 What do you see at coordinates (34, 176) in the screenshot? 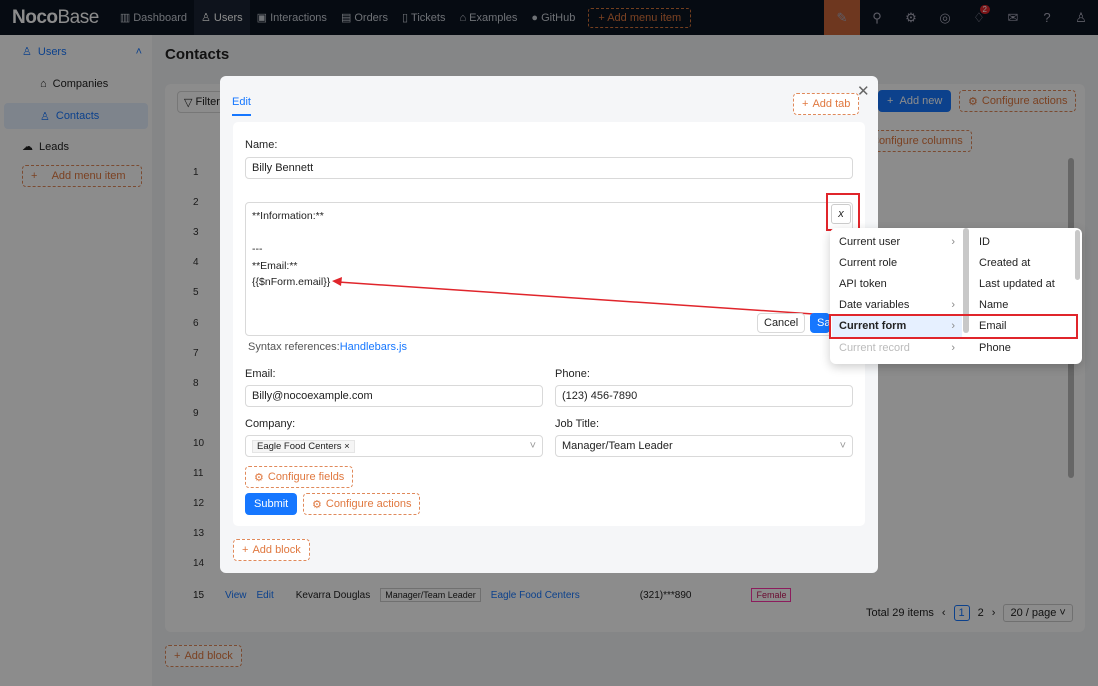
I see `plus-icon: +` at bounding box center [34, 176].